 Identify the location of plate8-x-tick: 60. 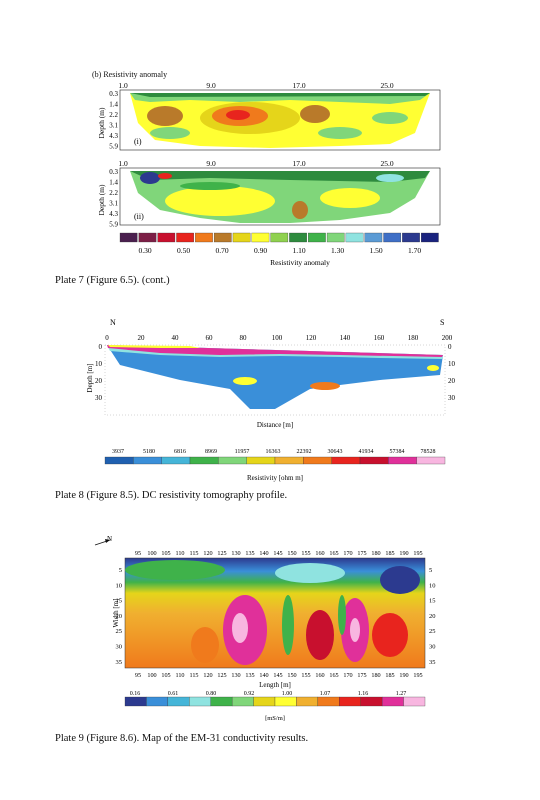
(210, 338).